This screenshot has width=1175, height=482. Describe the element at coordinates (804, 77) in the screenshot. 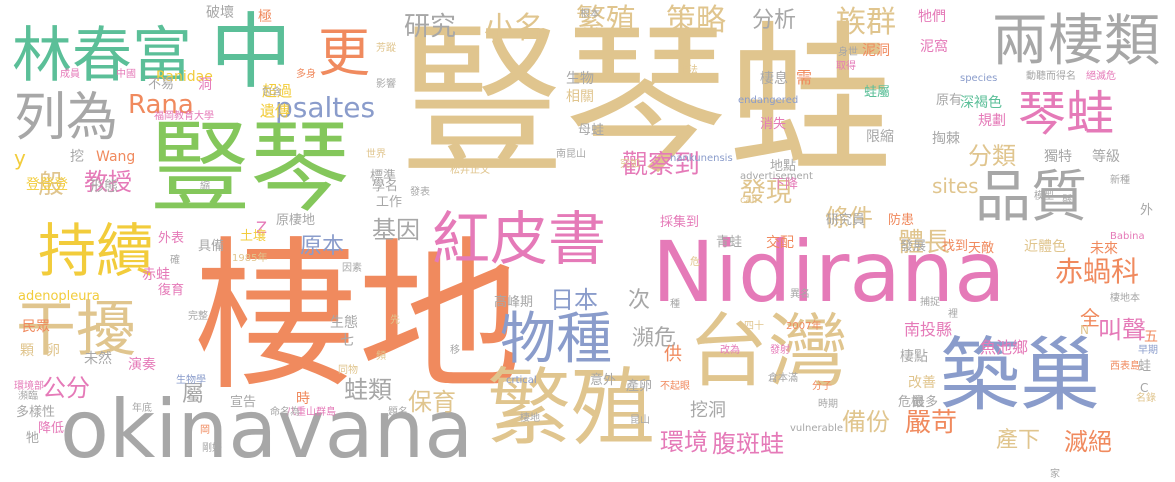

I see `word: 需` at that location.